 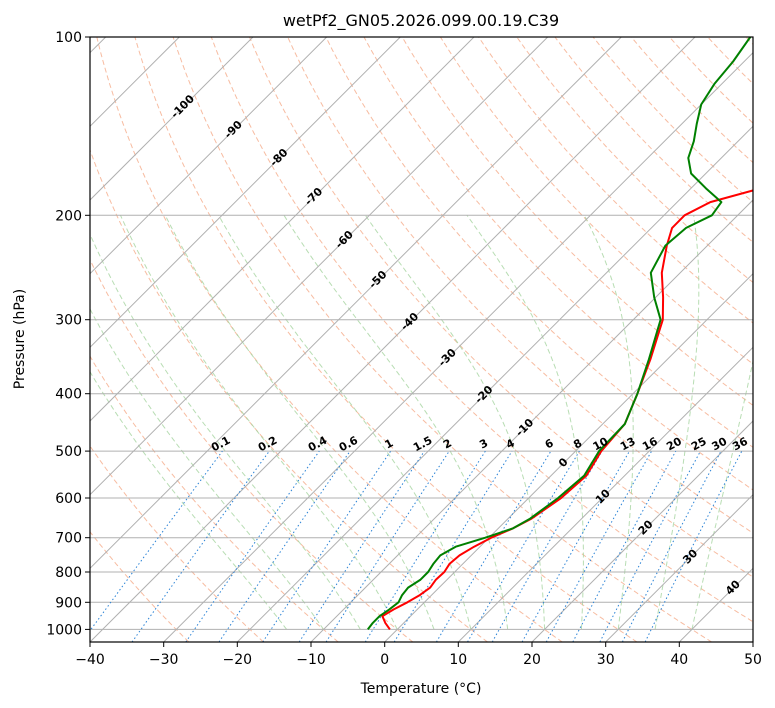 What do you see at coordinates (421, 689) in the screenshot?
I see `x-axis-label: Temperature (°C)` at bounding box center [421, 689].